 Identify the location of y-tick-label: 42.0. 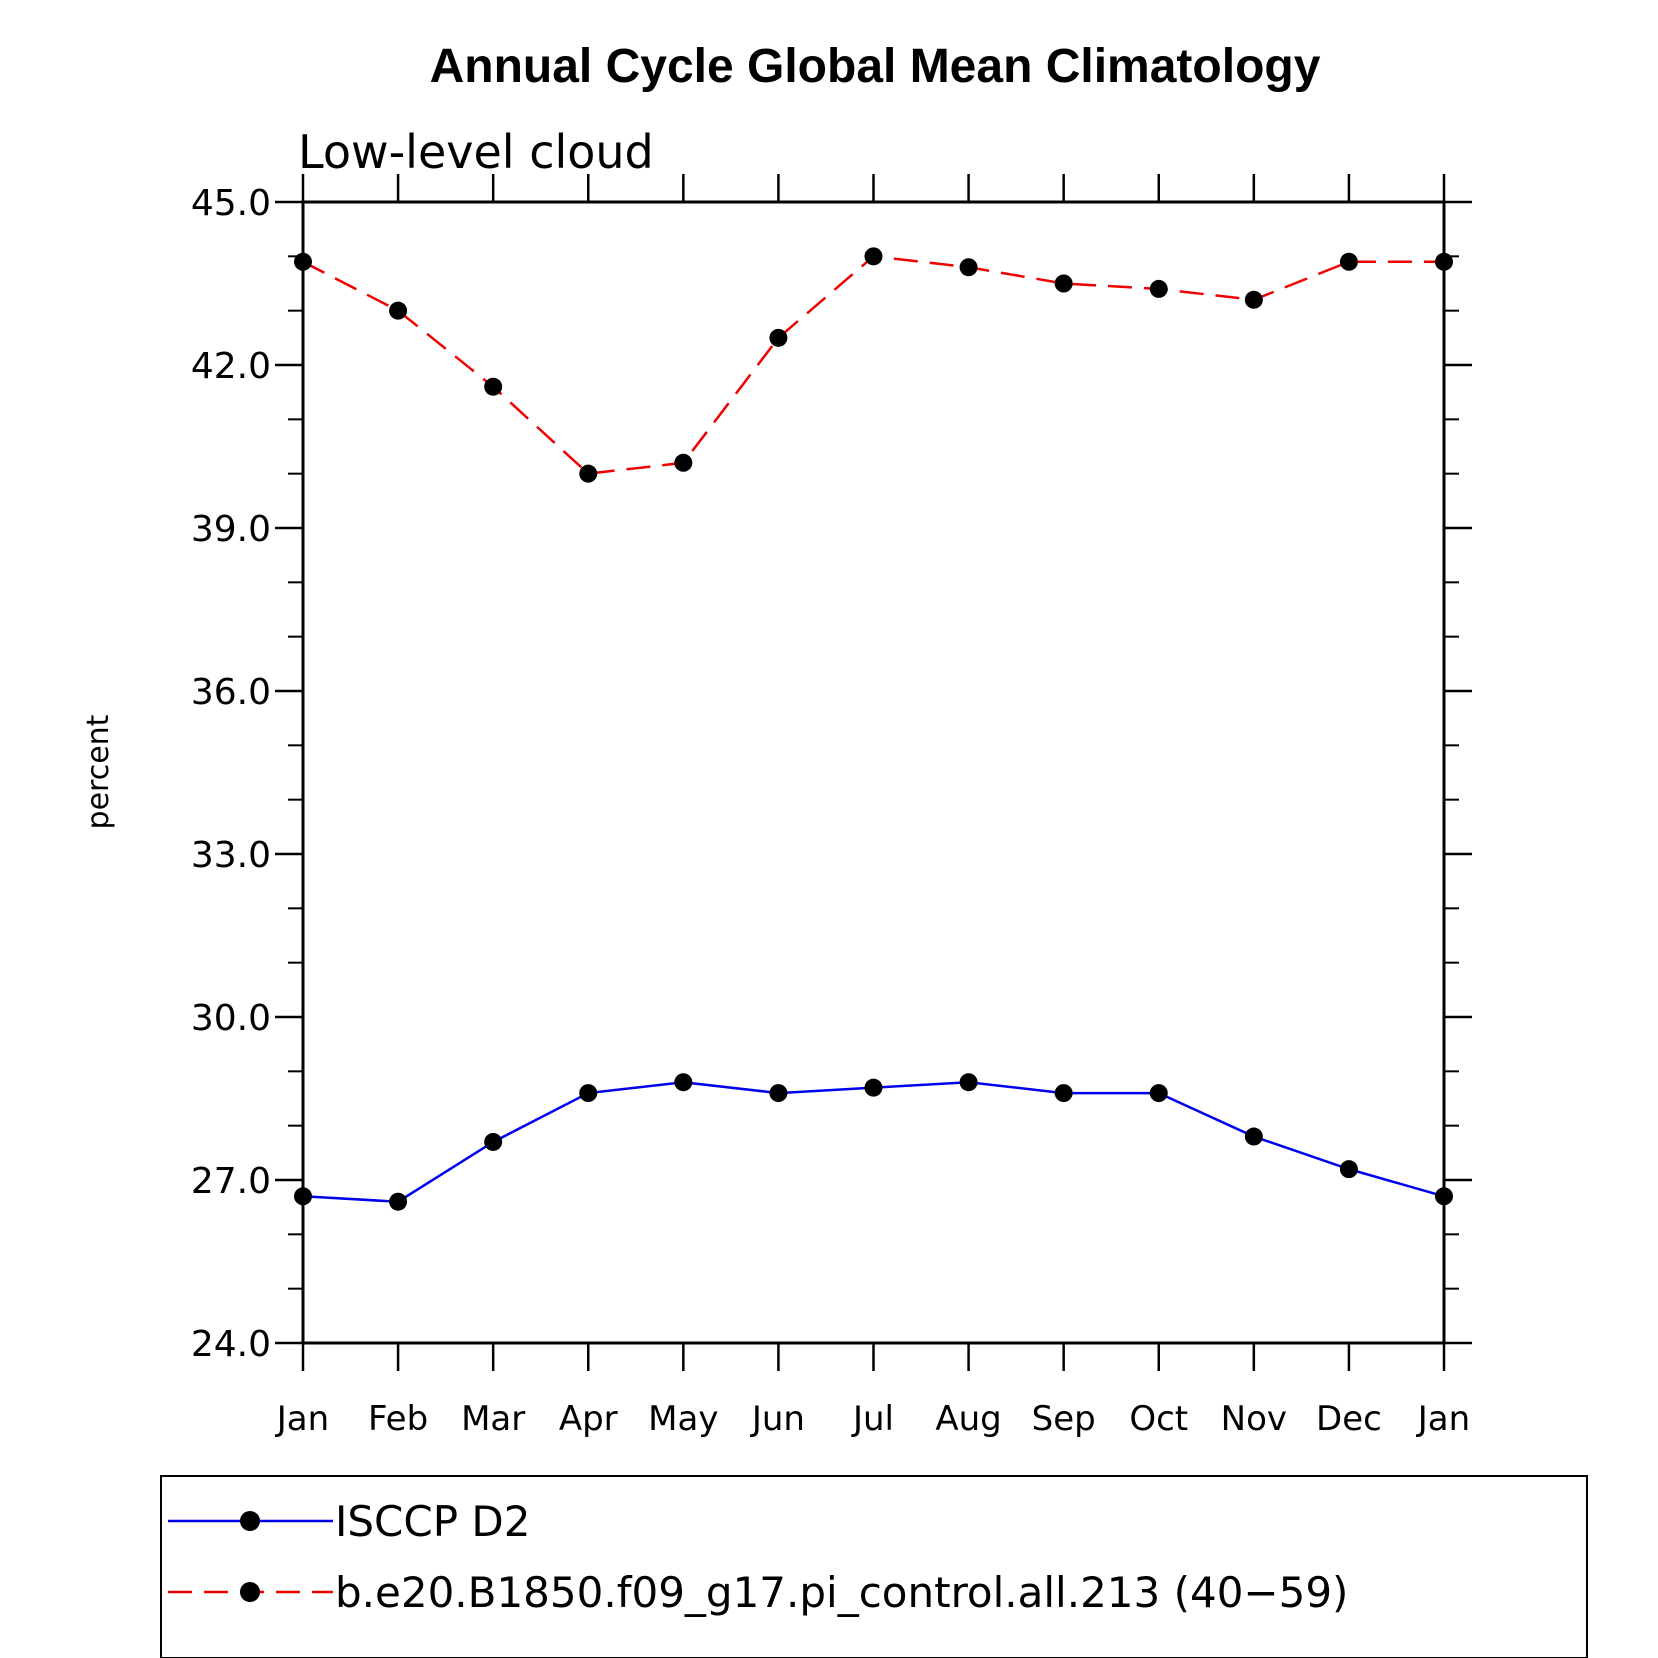
(231, 366).